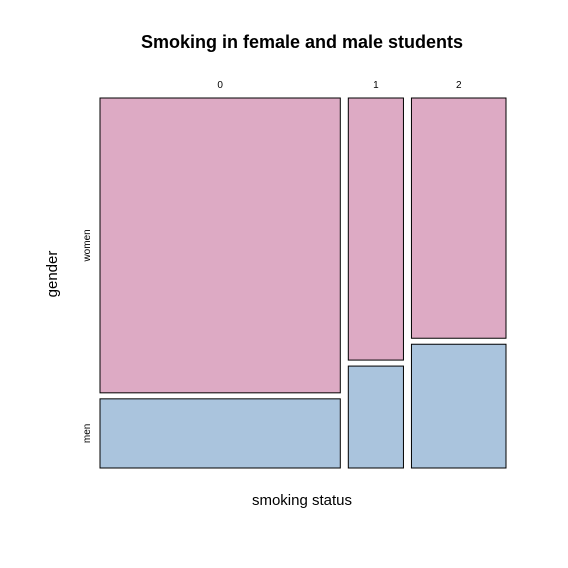 This screenshot has width=568, height=568. I want to click on x-tick-label-2: 2, so click(459, 85).